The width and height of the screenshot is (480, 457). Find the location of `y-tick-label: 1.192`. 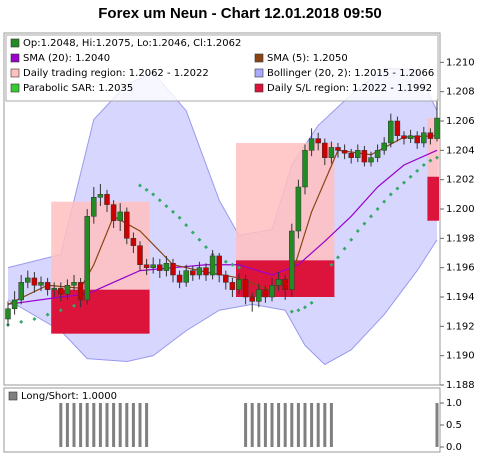

y-tick-label: 1.192 is located at coordinates (460, 326).